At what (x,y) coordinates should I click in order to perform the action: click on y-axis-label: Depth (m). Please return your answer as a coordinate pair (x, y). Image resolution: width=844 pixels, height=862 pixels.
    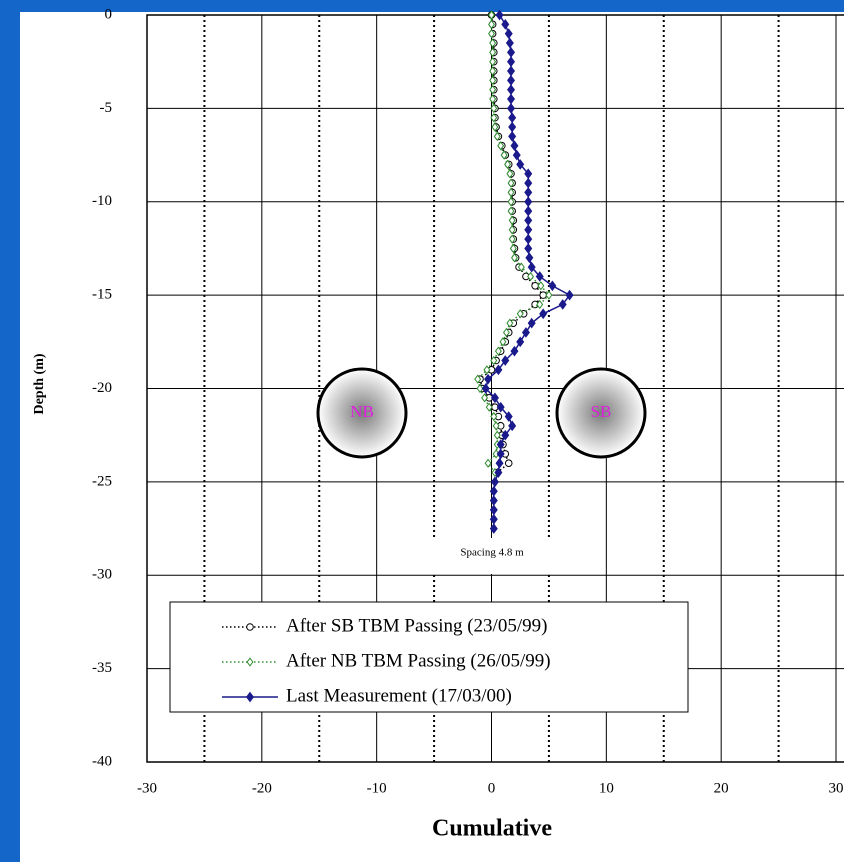
    Looking at the image, I should click on (39, 383).